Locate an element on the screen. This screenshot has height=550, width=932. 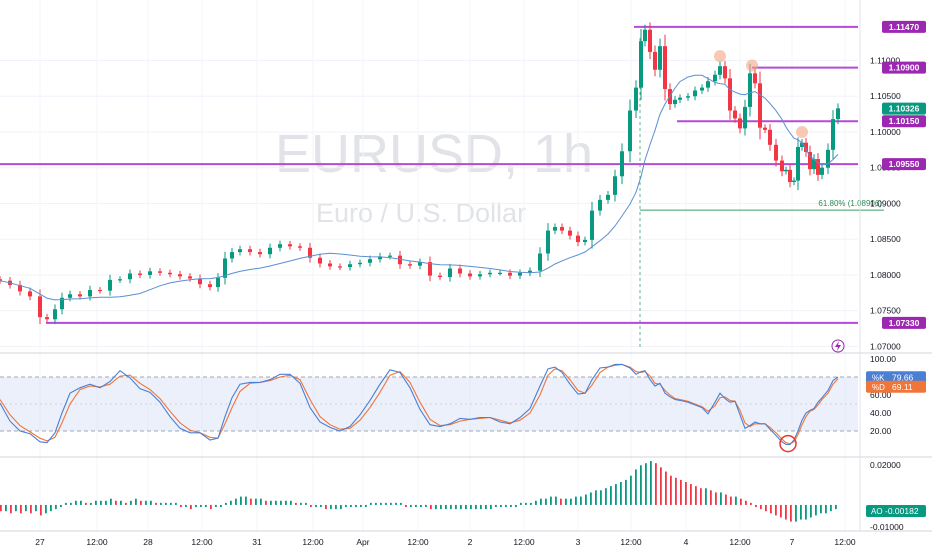
stochastic-k-tag-name: %K is located at coordinates (878, 377).